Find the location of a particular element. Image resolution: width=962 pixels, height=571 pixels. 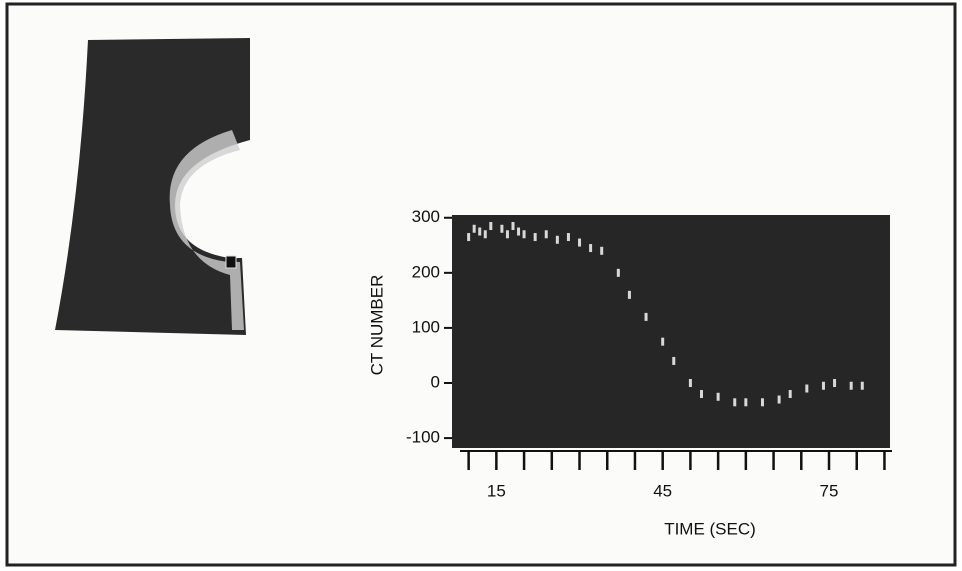

x-axis-label: TIME (SEC) is located at coordinates (710, 528).